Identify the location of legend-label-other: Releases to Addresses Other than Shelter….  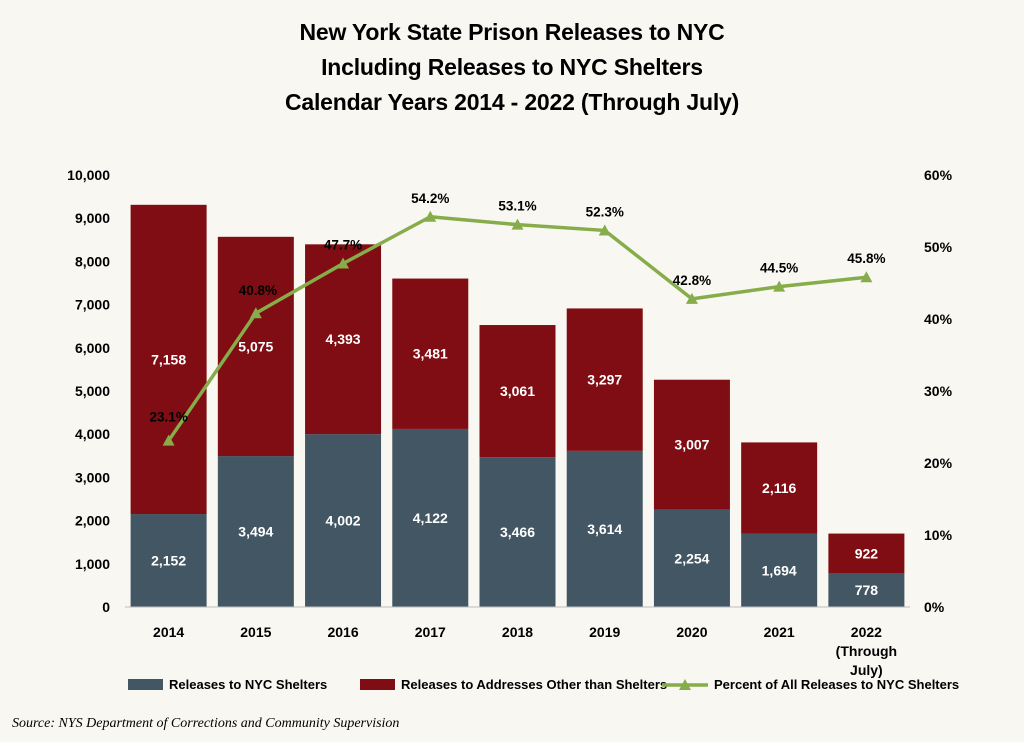
(534, 684).